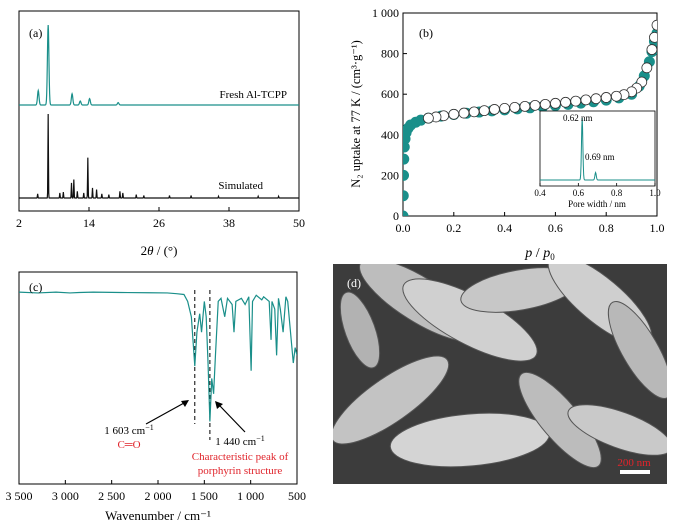 The height and width of the screenshot is (528, 679). What do you see at coordinates (597, 190) in the screenshot?
I see `inset-x-ticks: 0.4 0.6 0.8 1.0` at bounding box center [597, 190].